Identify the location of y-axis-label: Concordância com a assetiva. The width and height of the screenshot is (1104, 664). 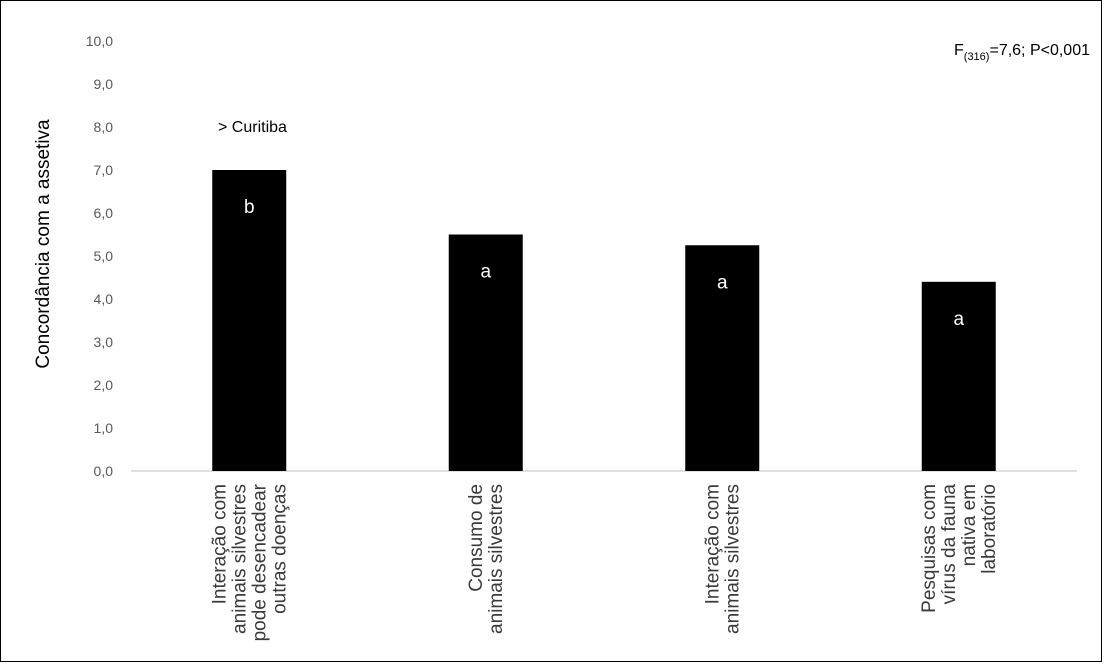
(43, 244).